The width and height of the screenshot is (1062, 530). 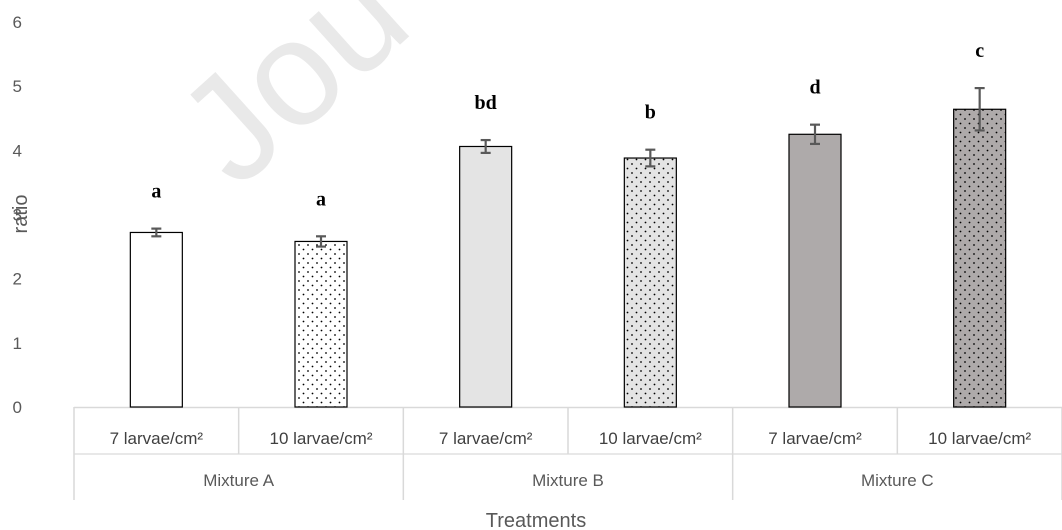 What do you see at coordinates (568, 480) in the screenshot?
I see `x-group-label: Mixture B` at bounding box center [568, 480].